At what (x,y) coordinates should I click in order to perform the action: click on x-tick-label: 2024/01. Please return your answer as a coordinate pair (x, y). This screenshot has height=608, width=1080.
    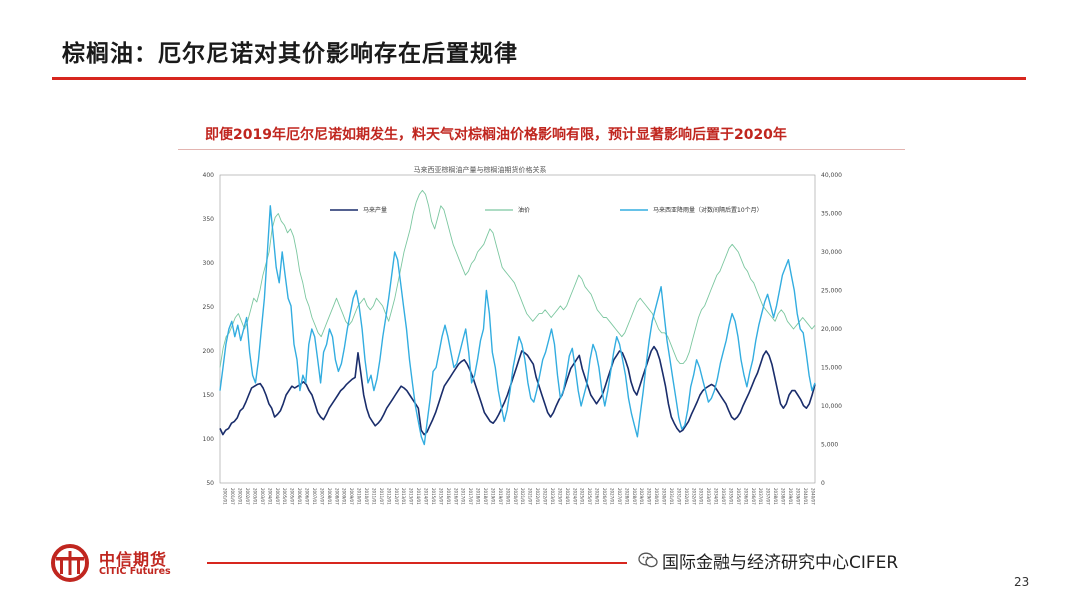
    Looking at the image, I should click on (567, 496).